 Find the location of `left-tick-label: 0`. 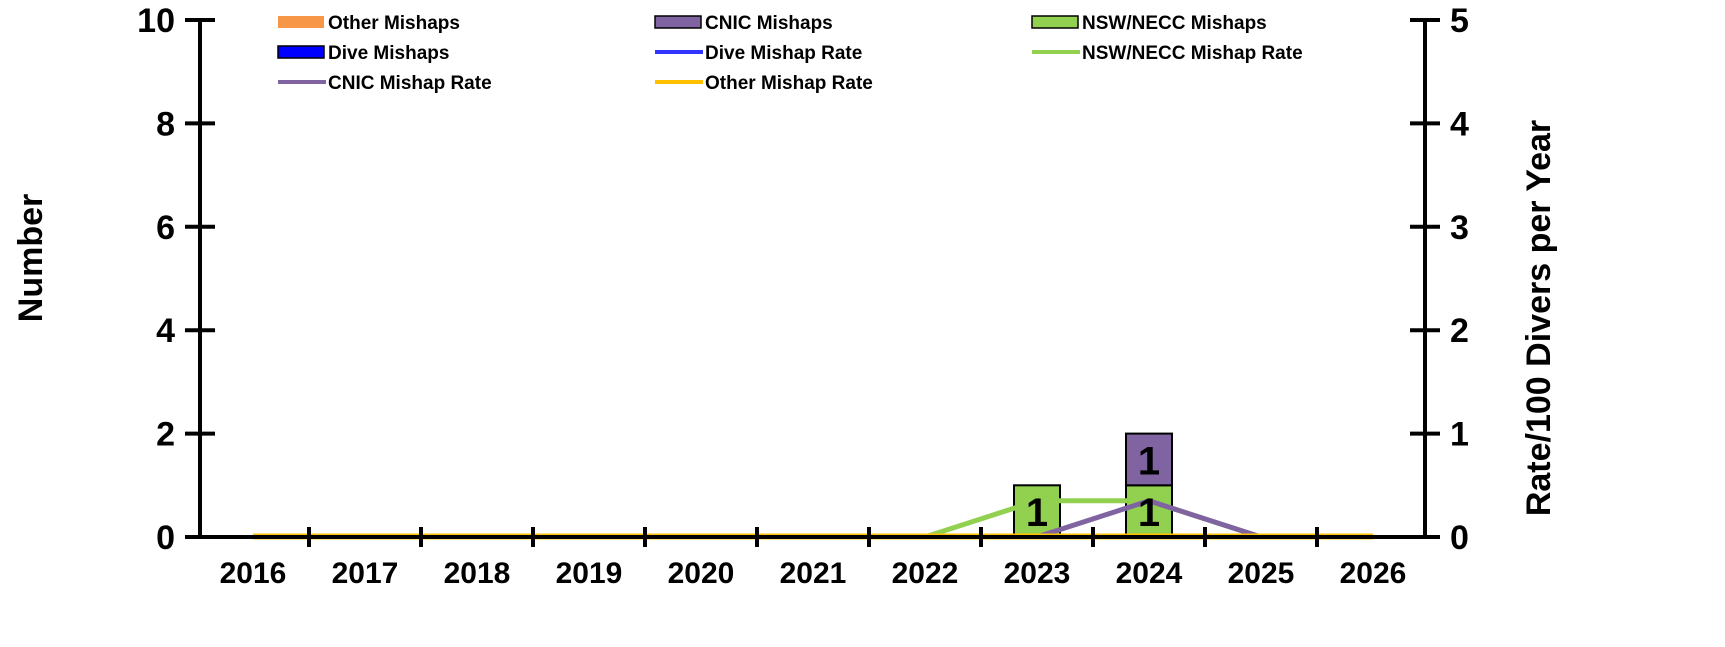

left-tick-label: 0 is located at coordinates (165, 538).